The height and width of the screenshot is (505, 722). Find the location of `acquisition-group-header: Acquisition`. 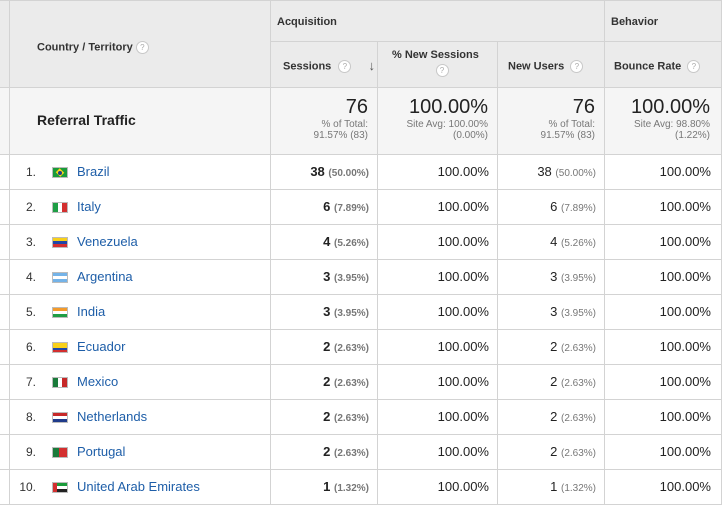

acquisition-group-header: Acquisition is located at coordinates (307, 22).